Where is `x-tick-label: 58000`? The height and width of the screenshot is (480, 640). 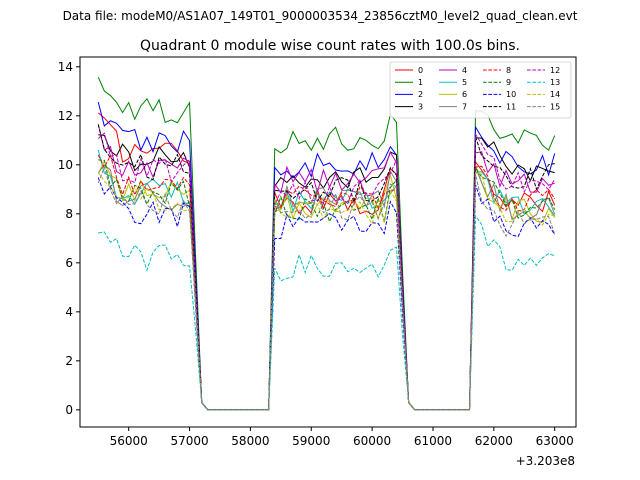 x-tick-label: 58000 is located at coordinates (250, 441).